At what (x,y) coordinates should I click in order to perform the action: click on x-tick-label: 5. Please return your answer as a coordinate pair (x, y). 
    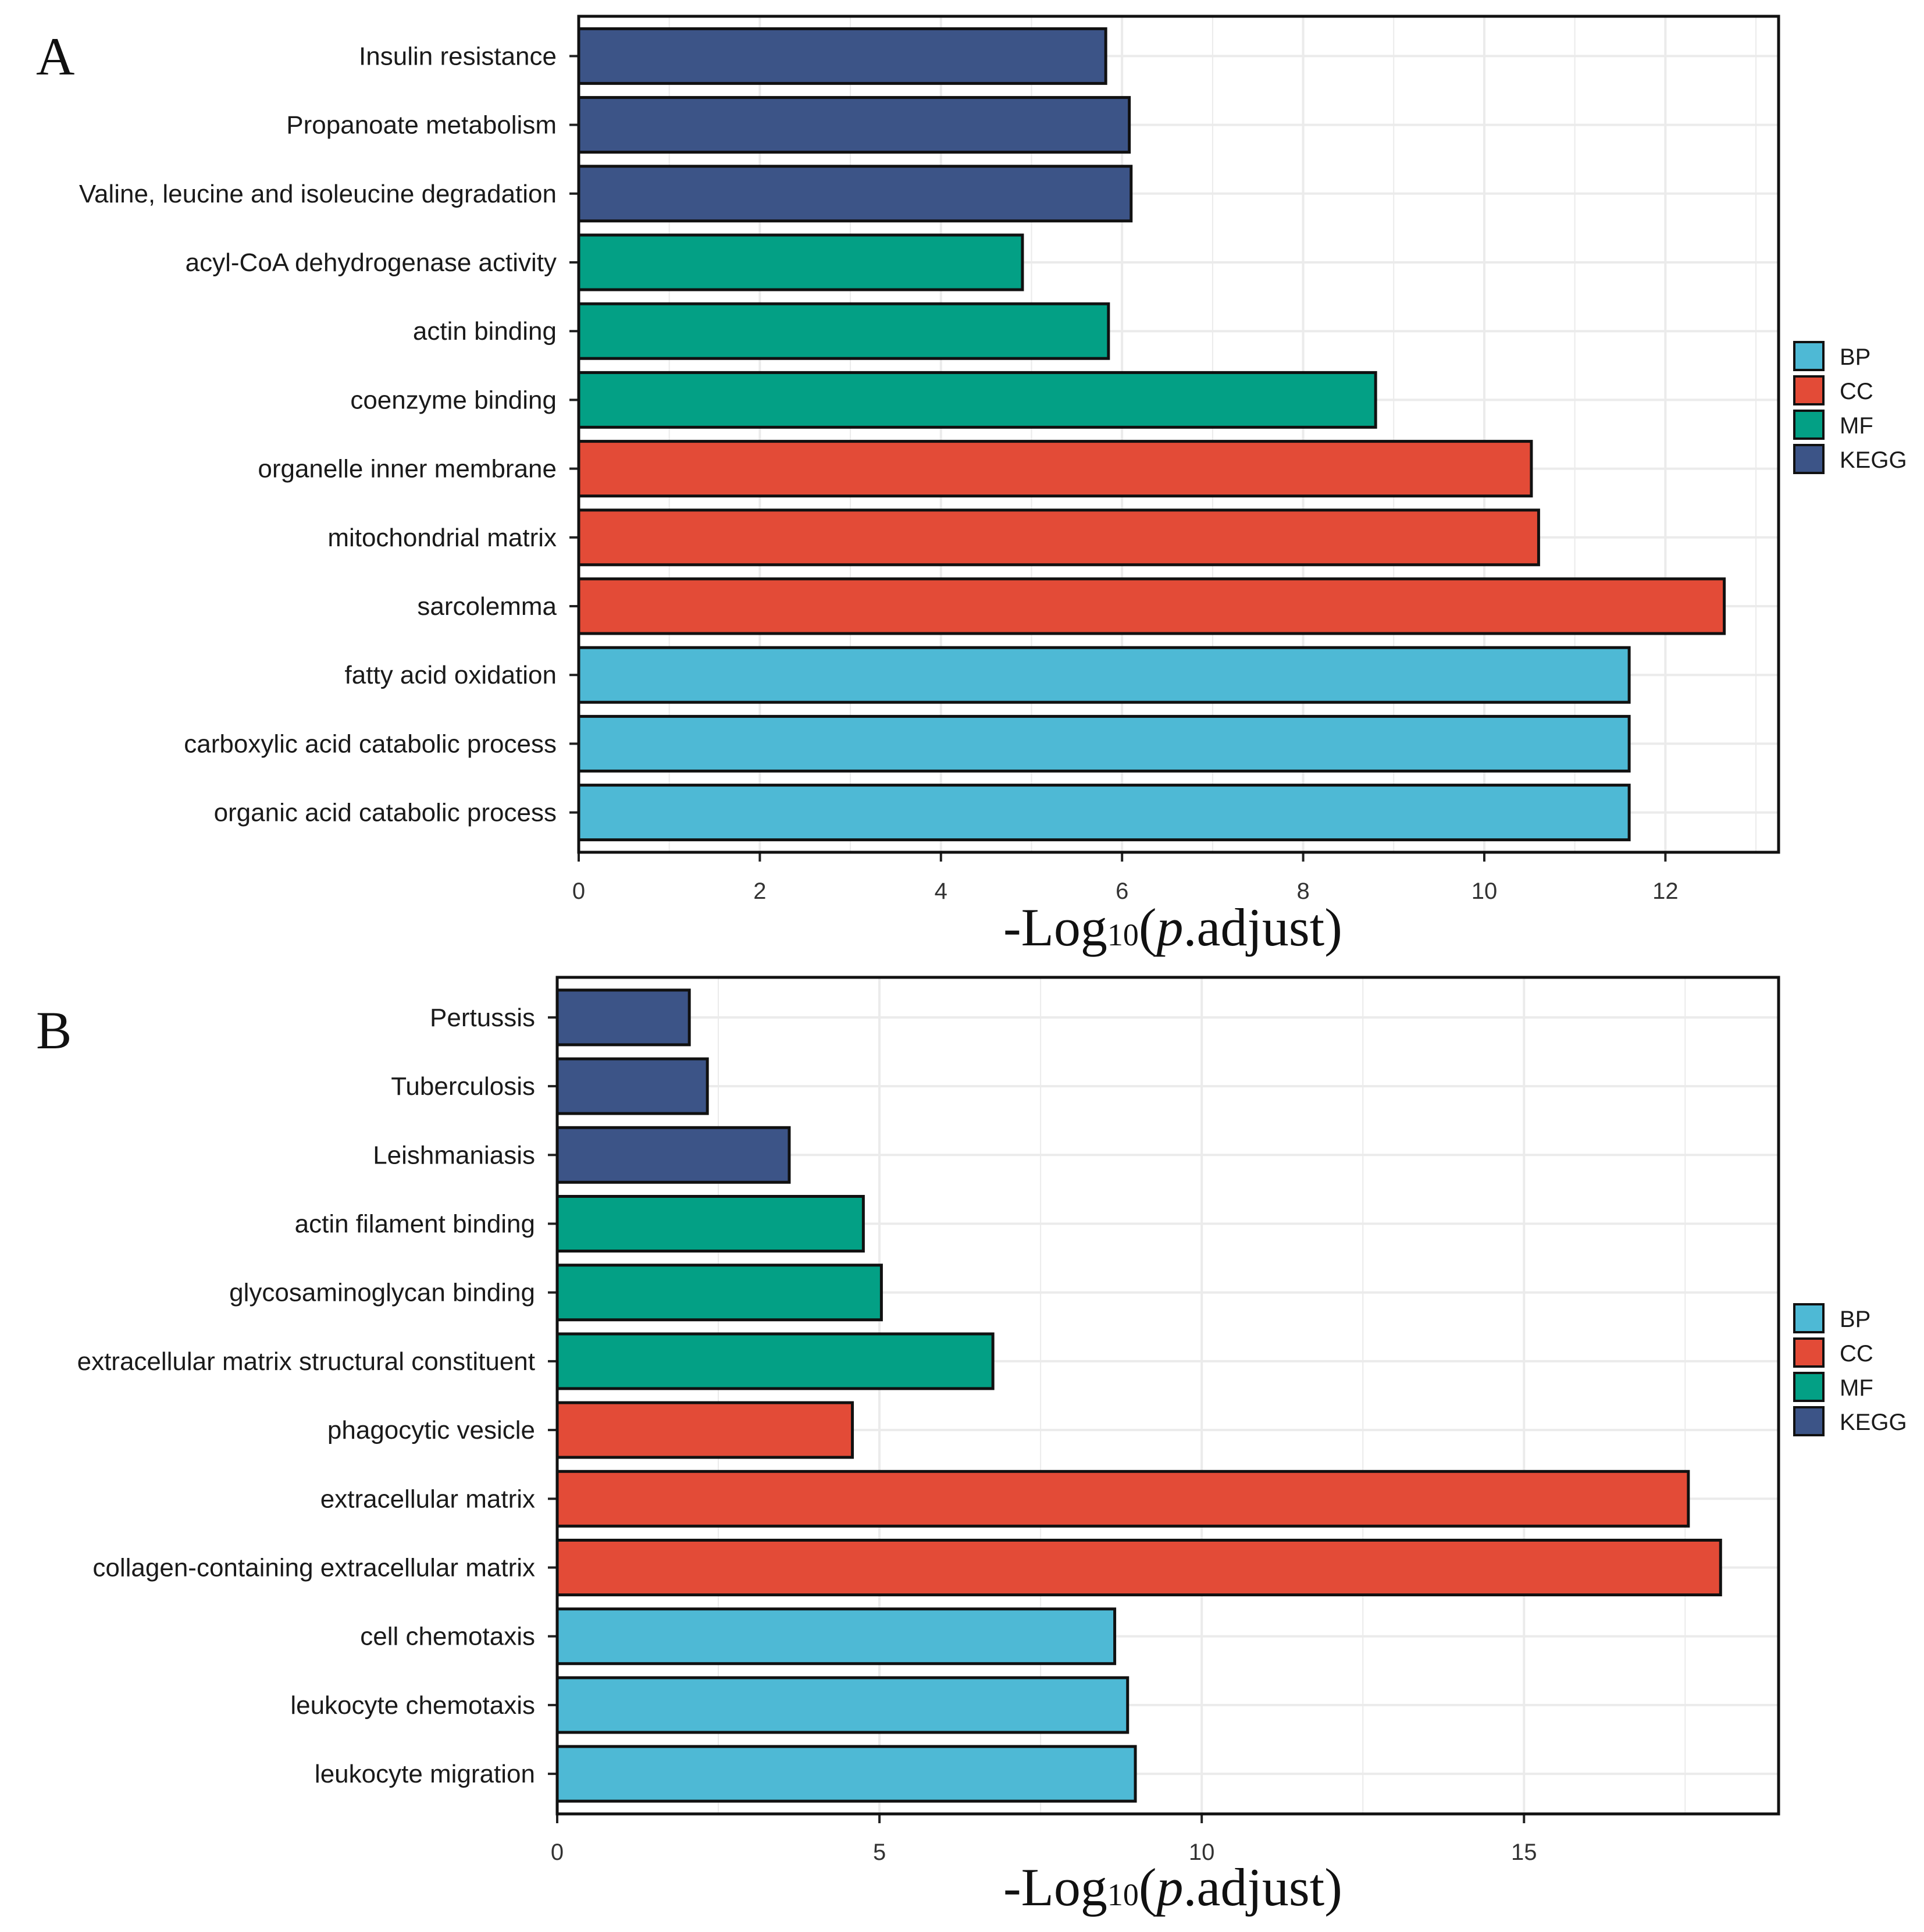
    Looking at the image, I should click on (879, 1852).